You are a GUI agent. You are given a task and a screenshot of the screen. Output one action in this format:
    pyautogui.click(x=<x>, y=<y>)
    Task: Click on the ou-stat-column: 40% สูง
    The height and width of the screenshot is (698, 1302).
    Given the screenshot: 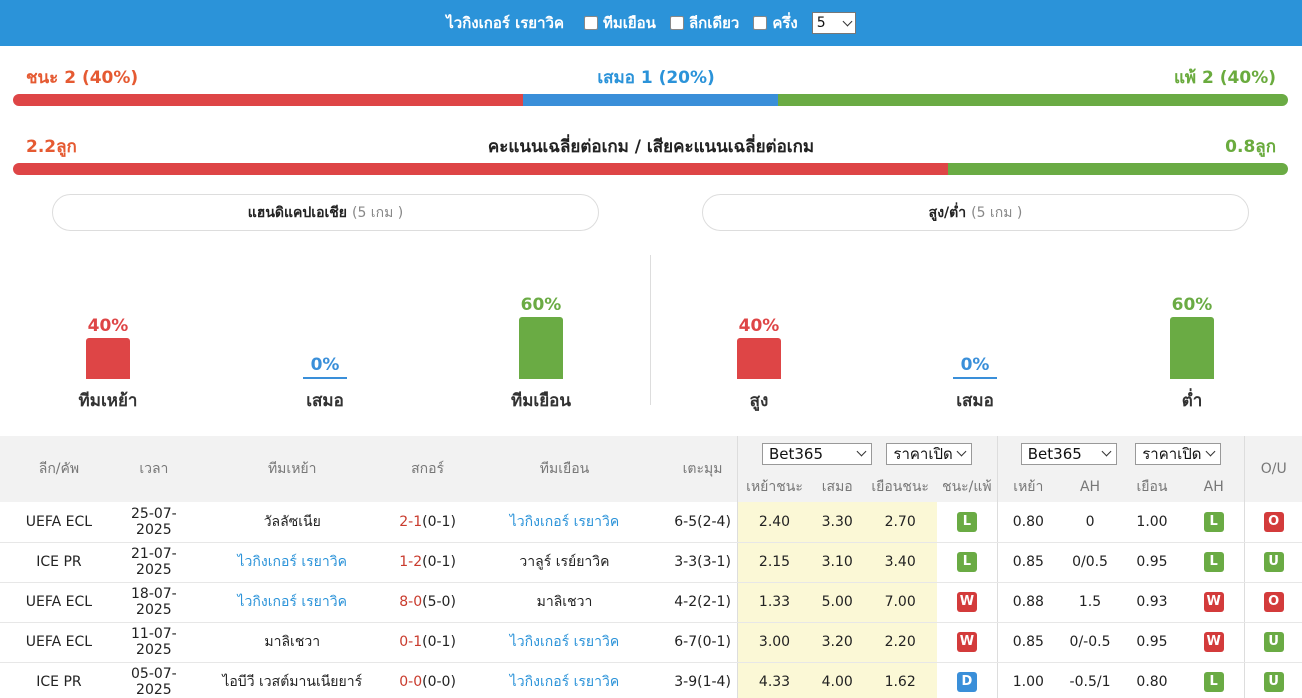 What is the action you would take?
    pyautogui.click(x=759, y=365)
    